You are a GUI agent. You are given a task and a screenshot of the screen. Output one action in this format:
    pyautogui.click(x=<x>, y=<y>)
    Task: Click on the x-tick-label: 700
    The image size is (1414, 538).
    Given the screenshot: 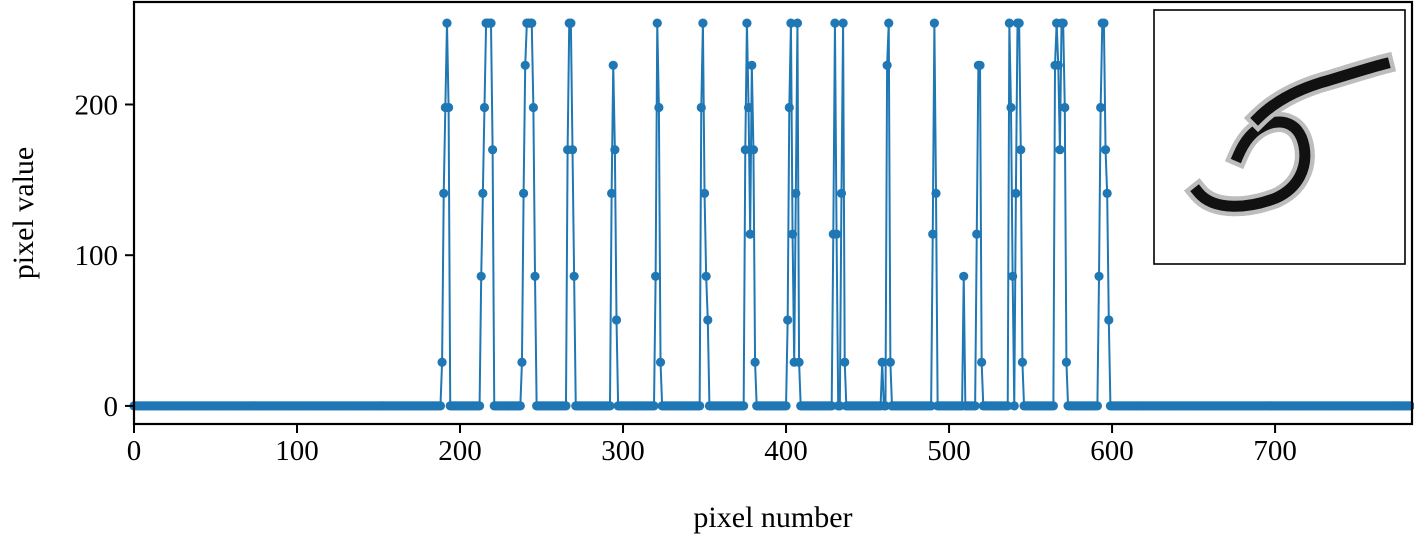 What is the action you would take?
    pyautogui.click(x=1275, y=451)
    